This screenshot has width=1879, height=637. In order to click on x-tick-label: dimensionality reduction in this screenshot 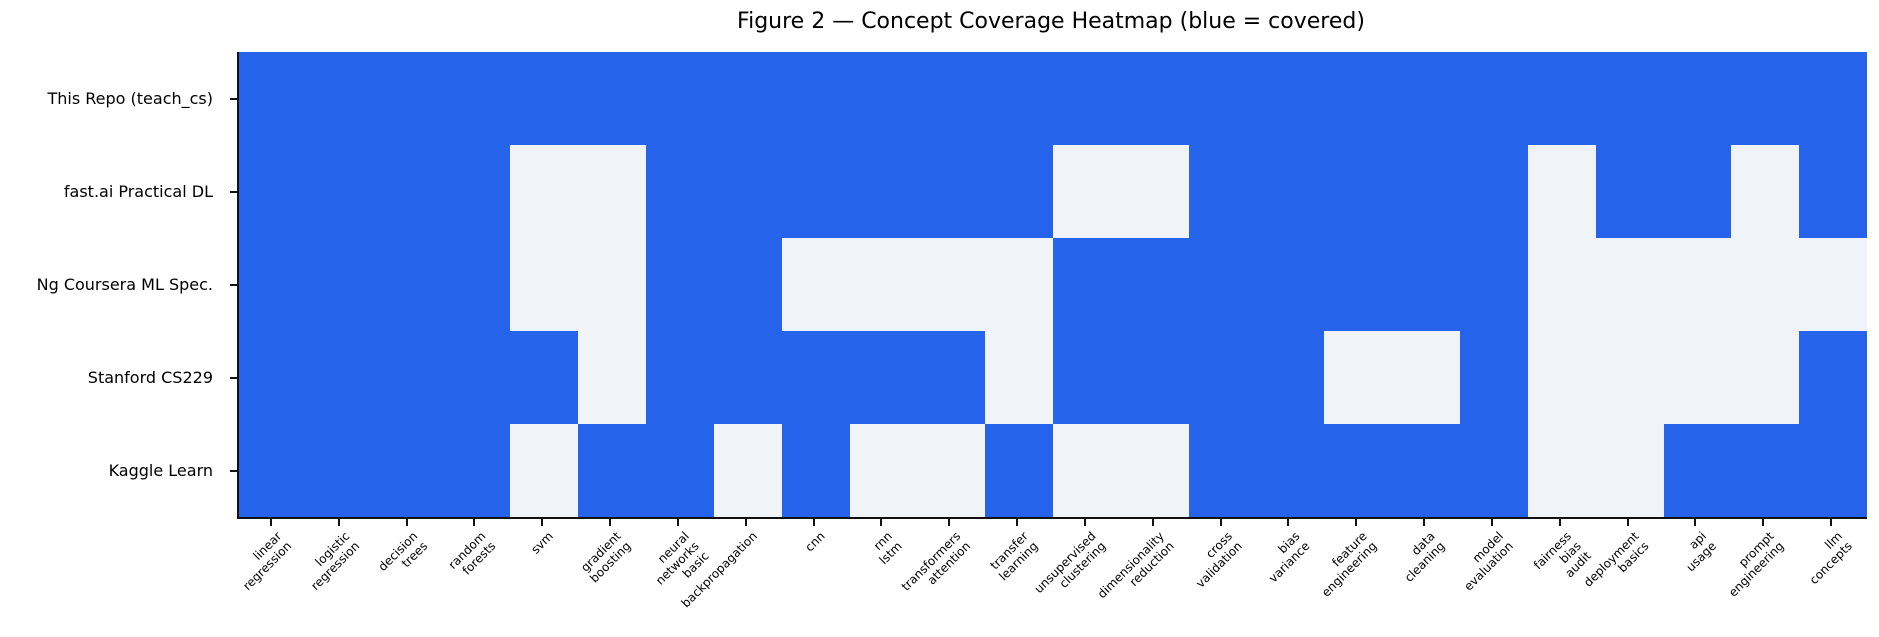, I will do `click(1135, 565)`.